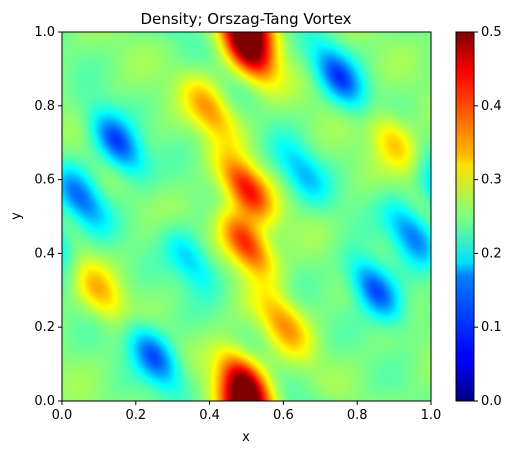 The image size is (515, 455). What do you see at coordinates (491, 327) in the screenshot?
I see `colorbar-tick-label: 0.1` at bounding box center [491, 327].